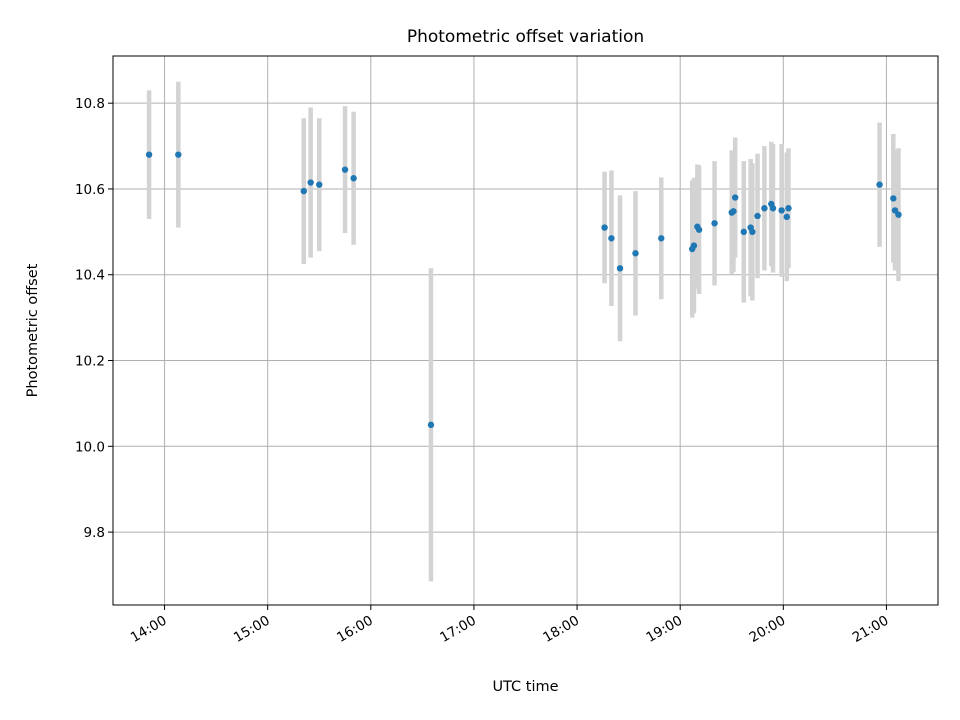  Describe the element at coordinates (33, 330) in the screenshot. I see `y-axis-label: Photometric offset` at that location.